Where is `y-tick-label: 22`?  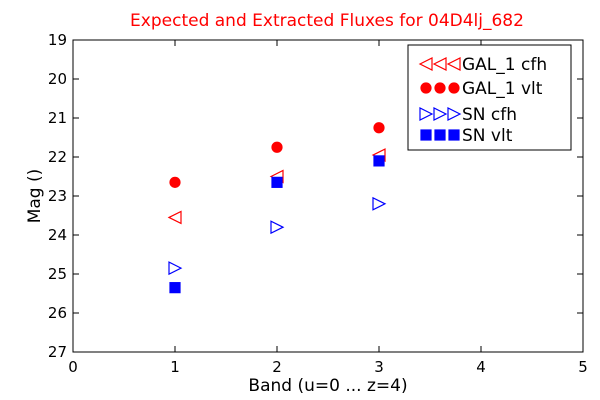 y-tick-label: 22 is located at coordinates (57, 157).